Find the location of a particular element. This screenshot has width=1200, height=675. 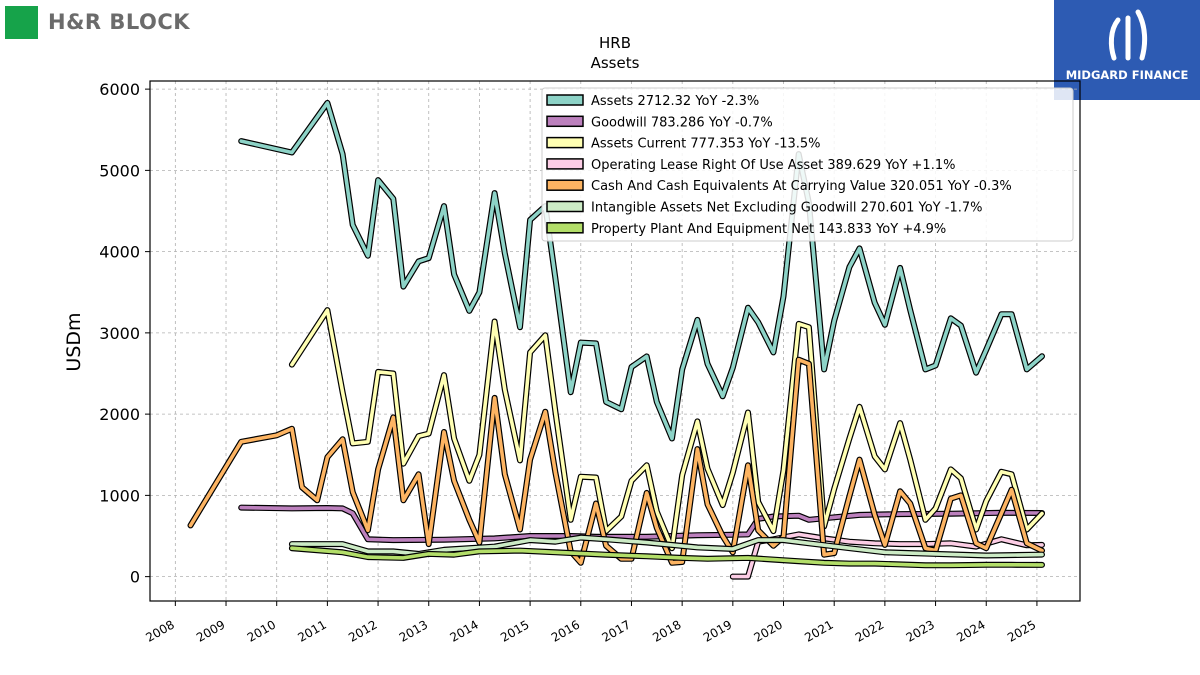

x-tick-label: 2009 is located at coordinates (210, 630).